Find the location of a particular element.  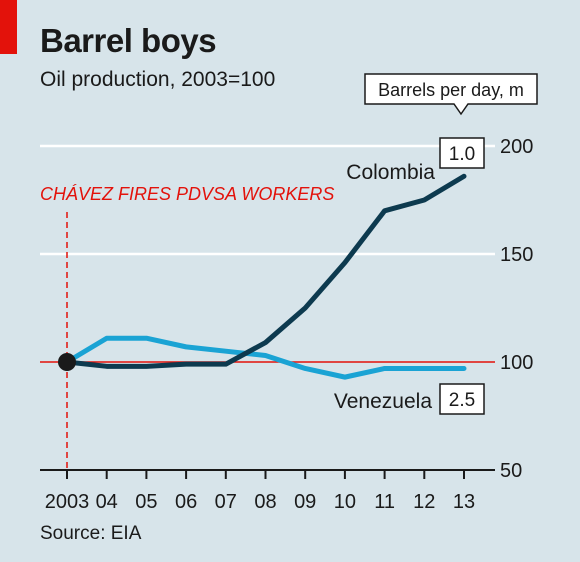

x-tick-11: 11 is located at coordinates (384, 502).